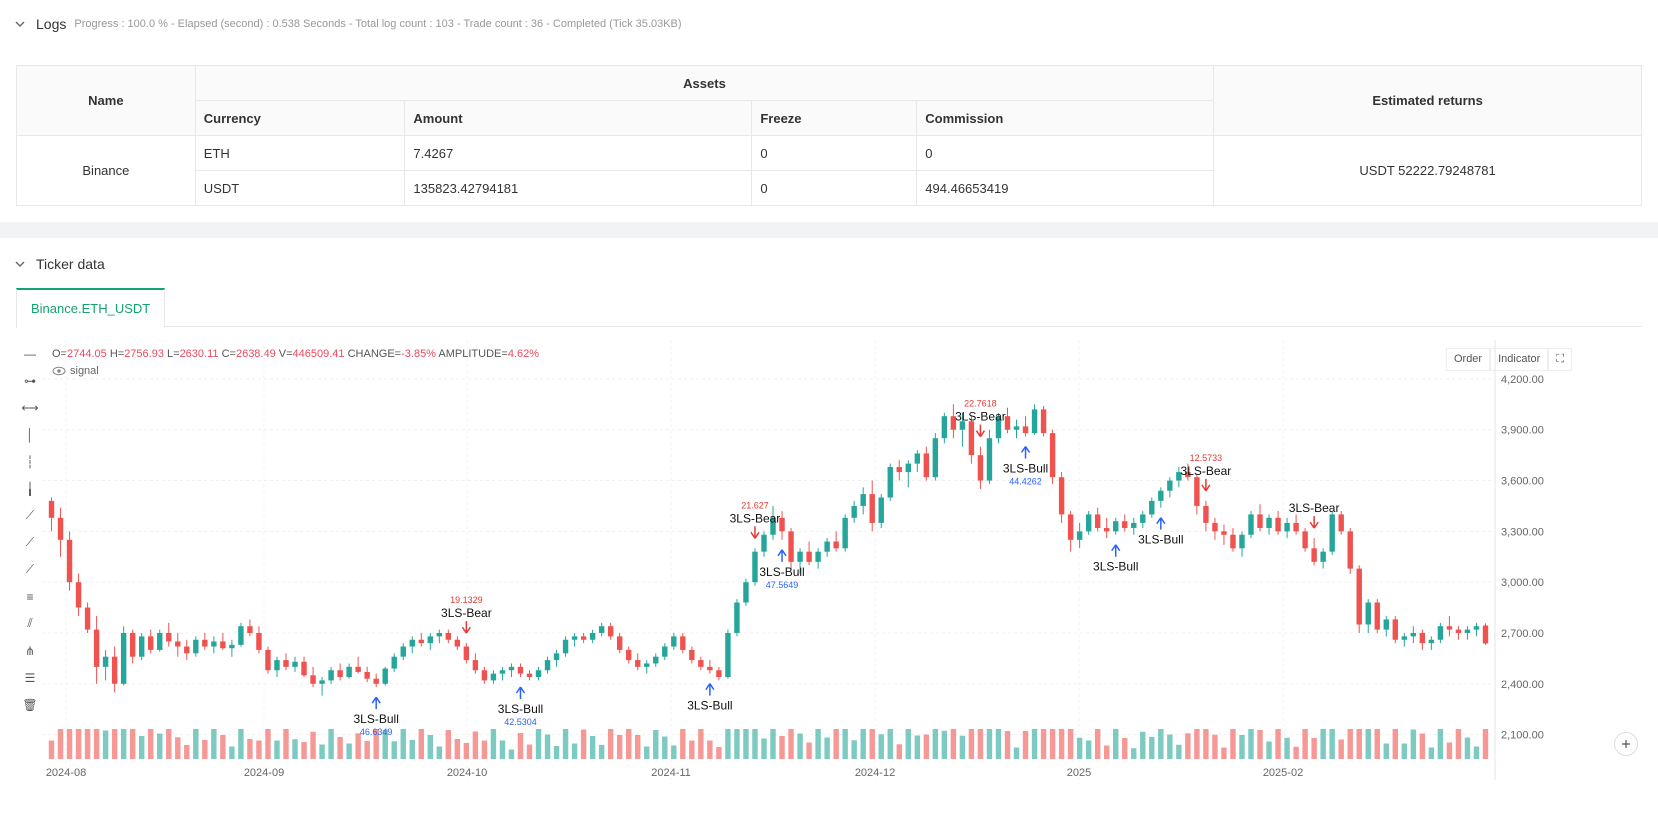 The image size is (1658, 822). I want to click on trash-icon: 🗑, so click(30, 704).